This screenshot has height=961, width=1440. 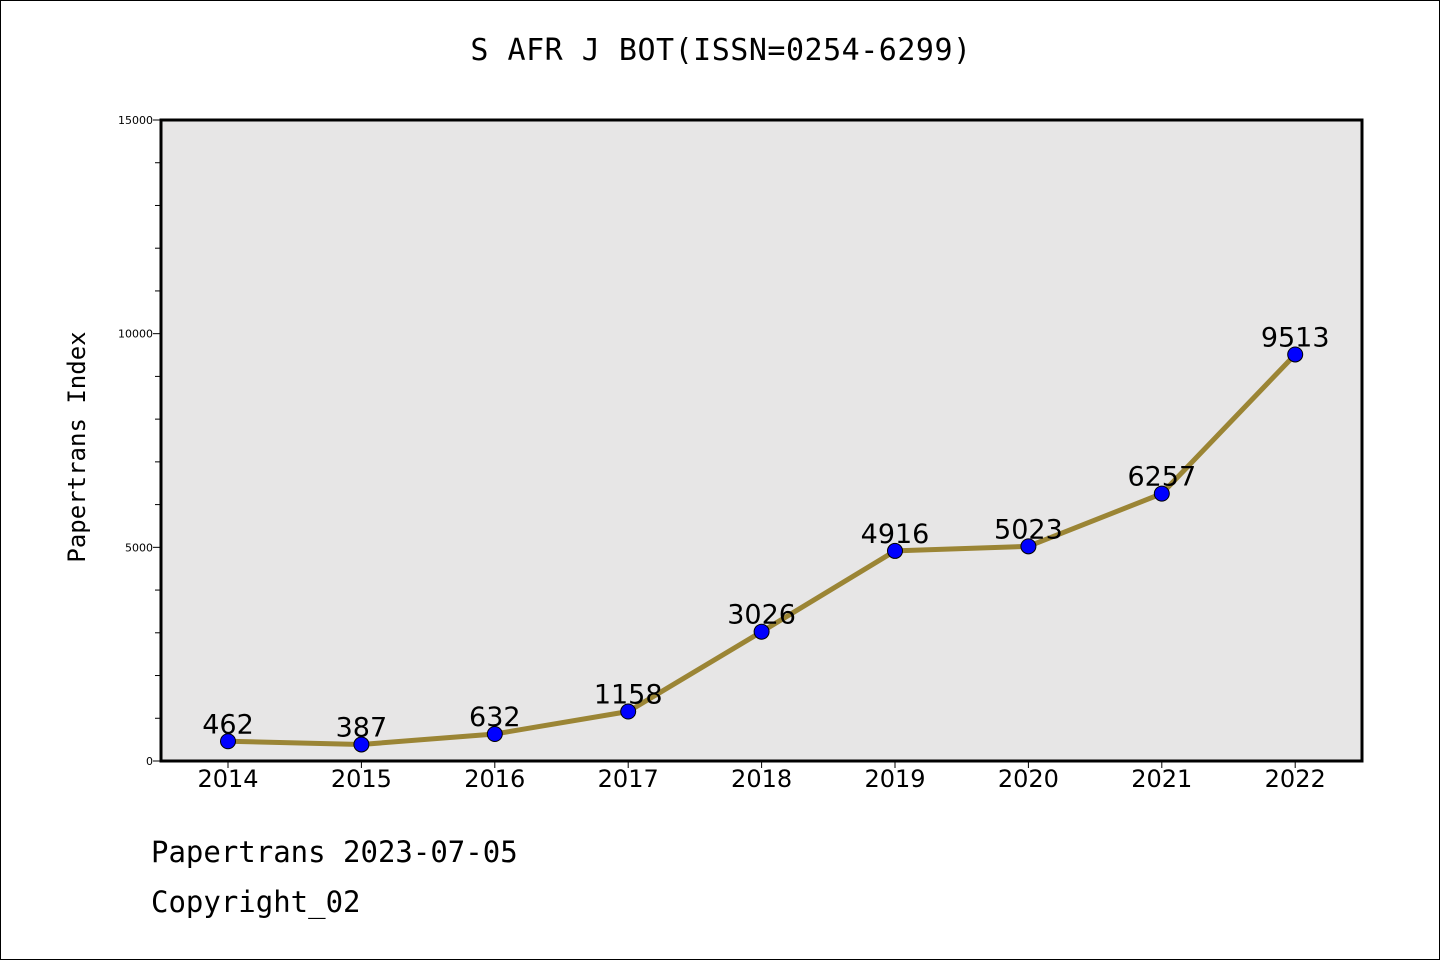 I want to click on footer-date: Papertrans 2023-07-05, so click(x=334, y=852).